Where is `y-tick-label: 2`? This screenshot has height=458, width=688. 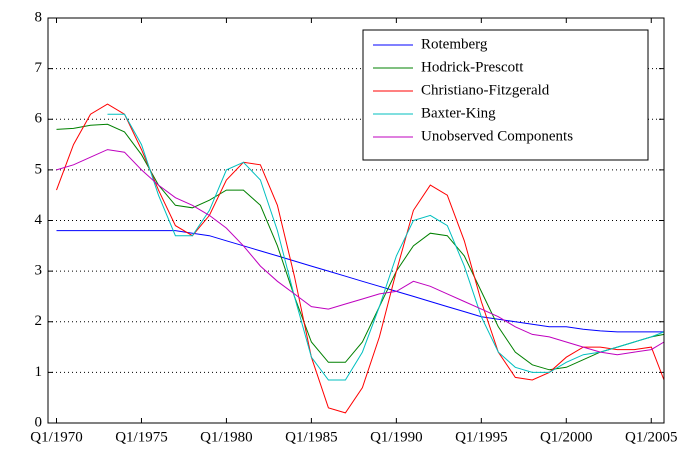 y-tick-label: 2 is located at coordinates (39, 321).